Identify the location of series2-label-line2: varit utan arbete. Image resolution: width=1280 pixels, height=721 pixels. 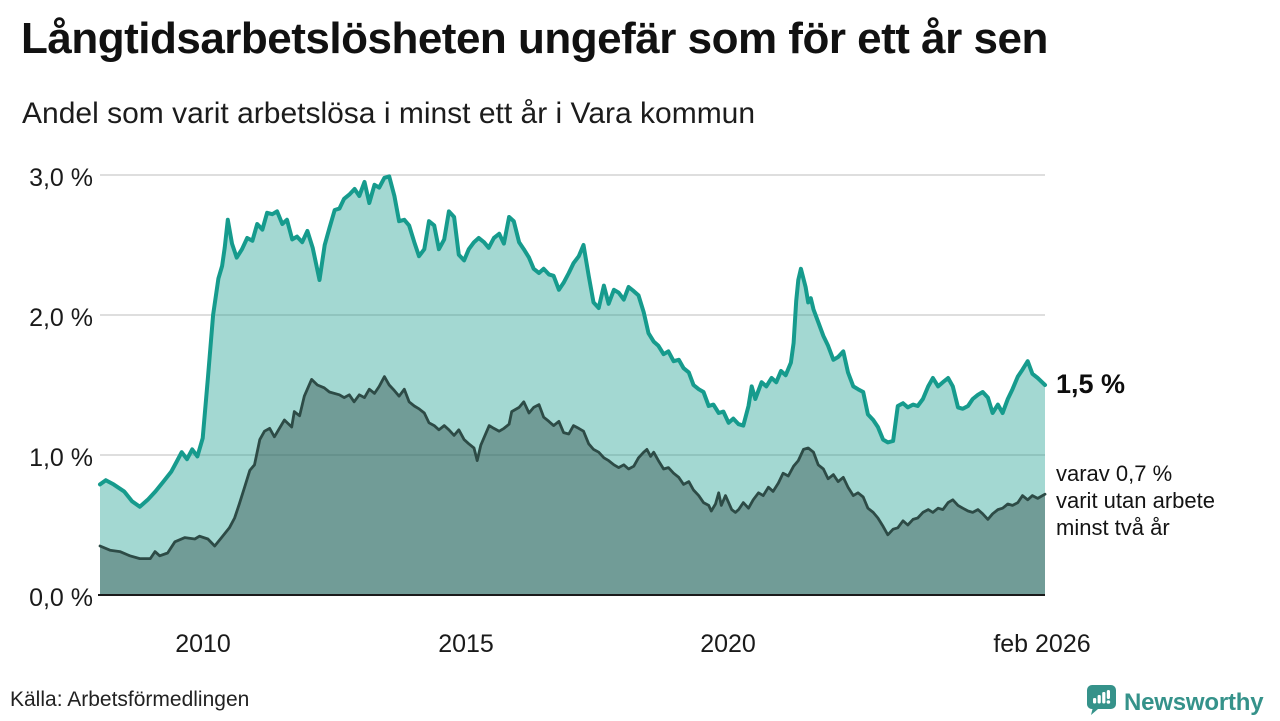
(1135, 500).